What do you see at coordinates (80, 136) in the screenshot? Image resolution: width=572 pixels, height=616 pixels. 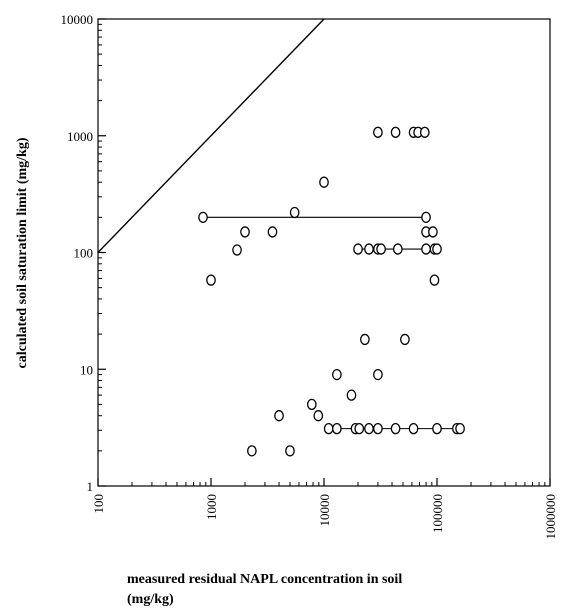 I see `y-tick-label: 1000` at bounding box center [80, 136].